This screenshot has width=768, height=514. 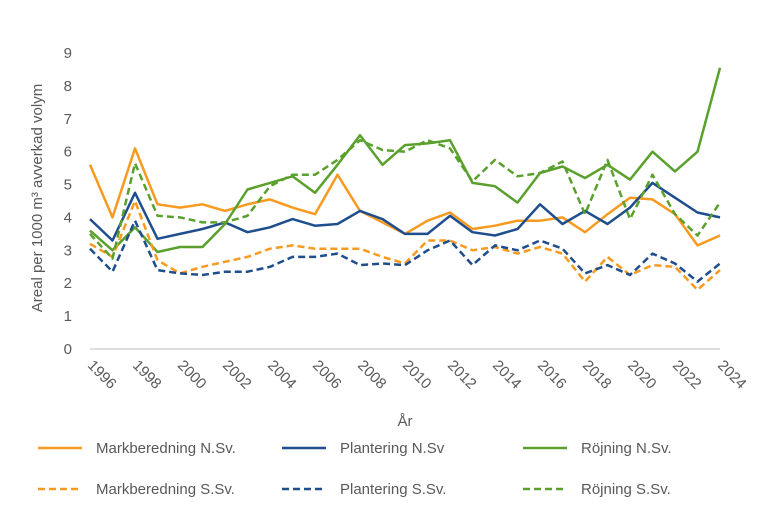 What do you see at coordinates (68, 86) in the screenshot?
I see `y-tick-label: 8` at bounding box center [68, 86].